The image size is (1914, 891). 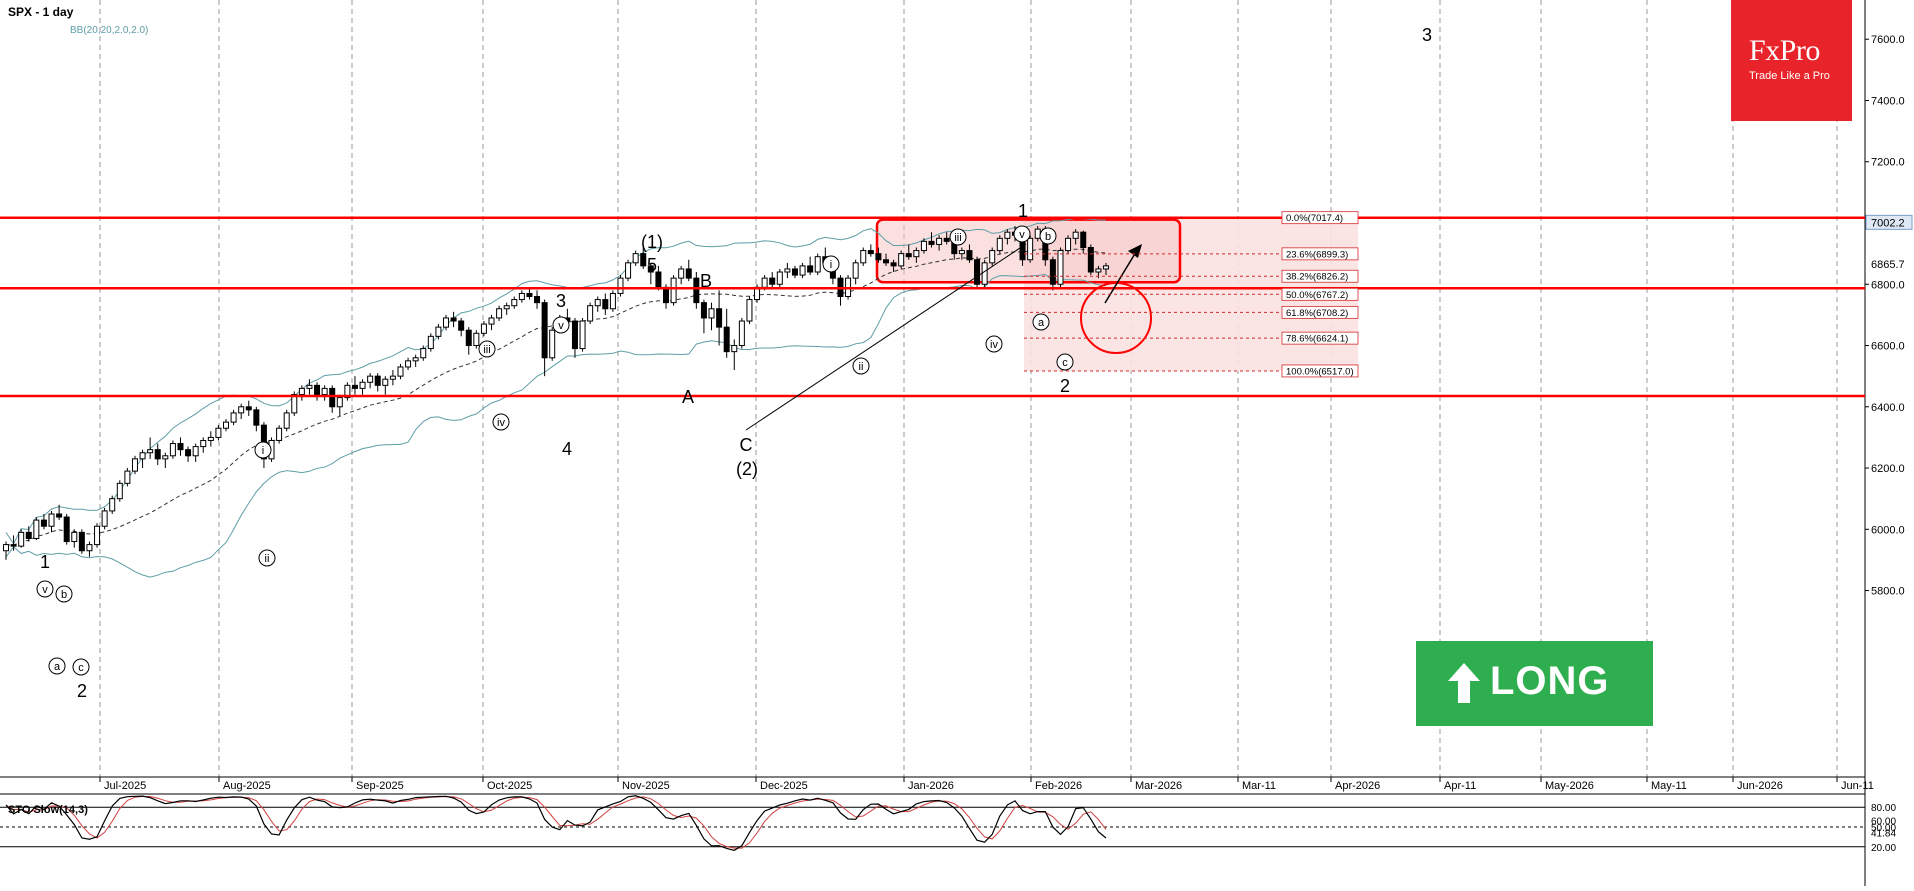 I want to click on stoch-tick-label: 80.00, so click(x=1883, y=808).